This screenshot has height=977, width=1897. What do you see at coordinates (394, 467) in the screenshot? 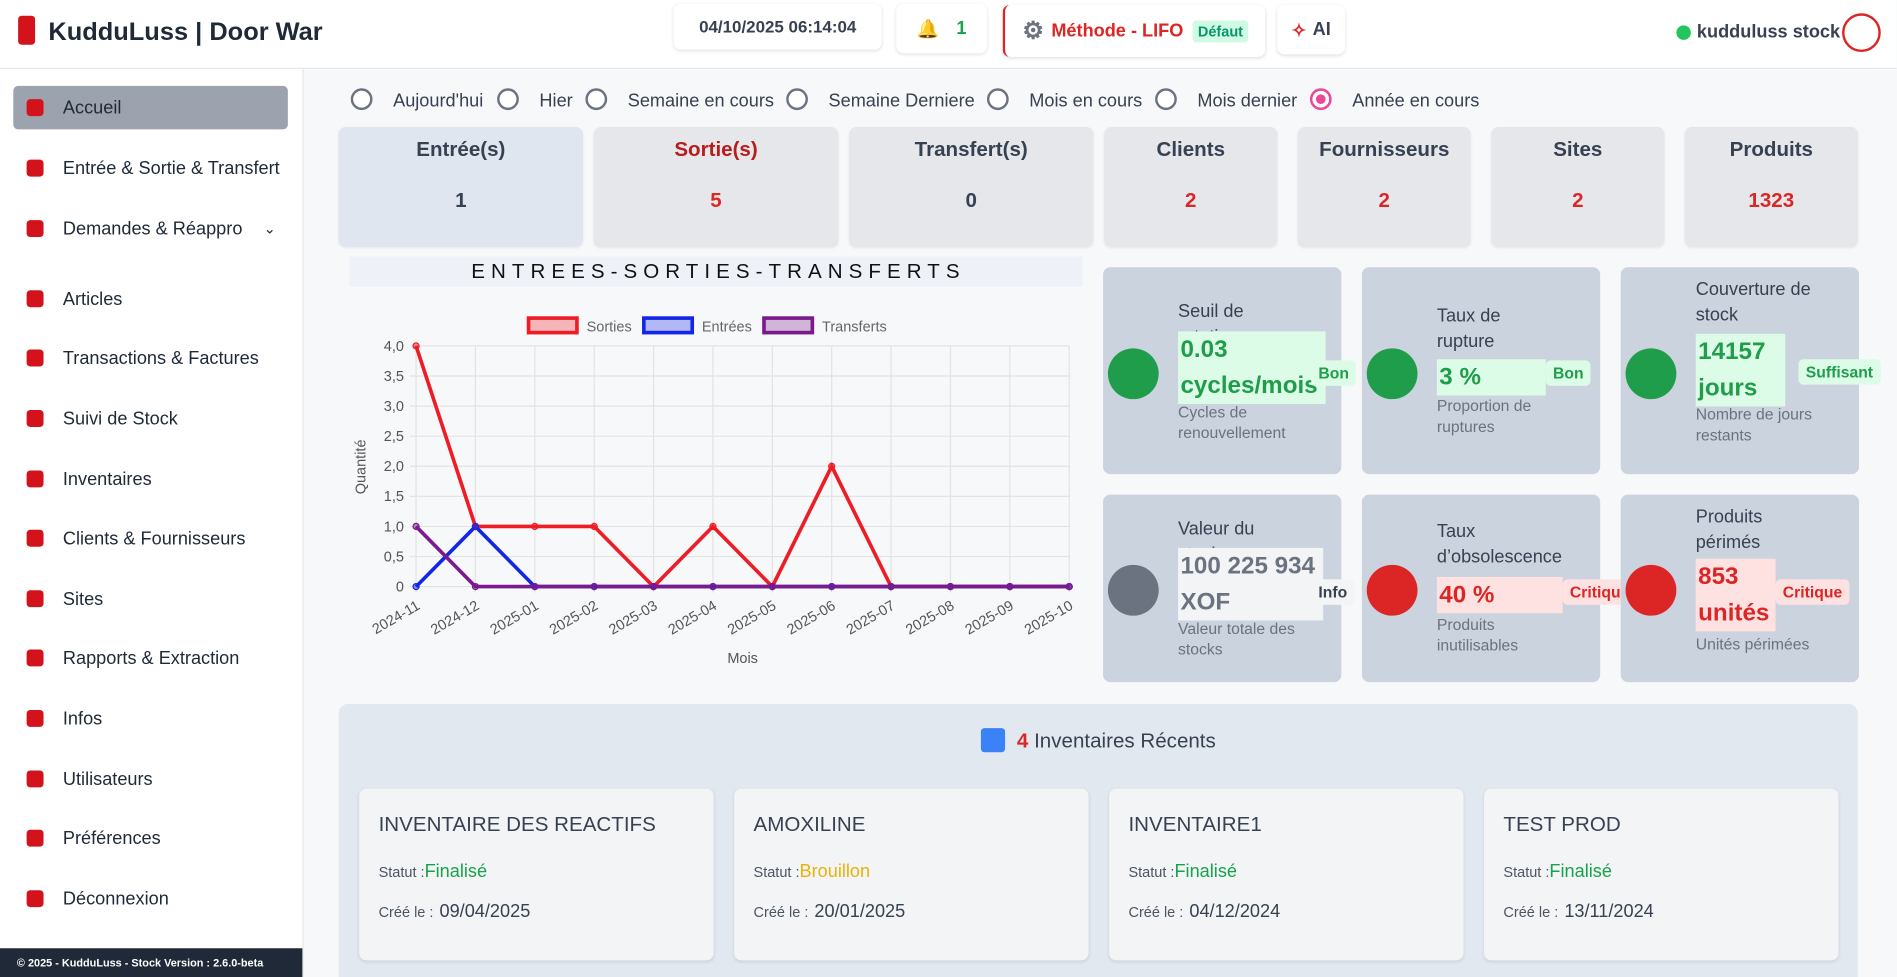
I see `y-tick-label: 2,0` at bounding box center [394, 467].